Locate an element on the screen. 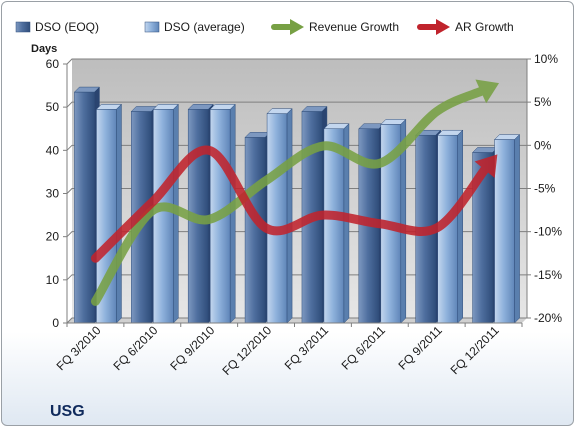 Image resolution: width=575 pixels, height=427 pixels. x-tick-label: FQ 12/2011 is located at coordinates (475, 350).